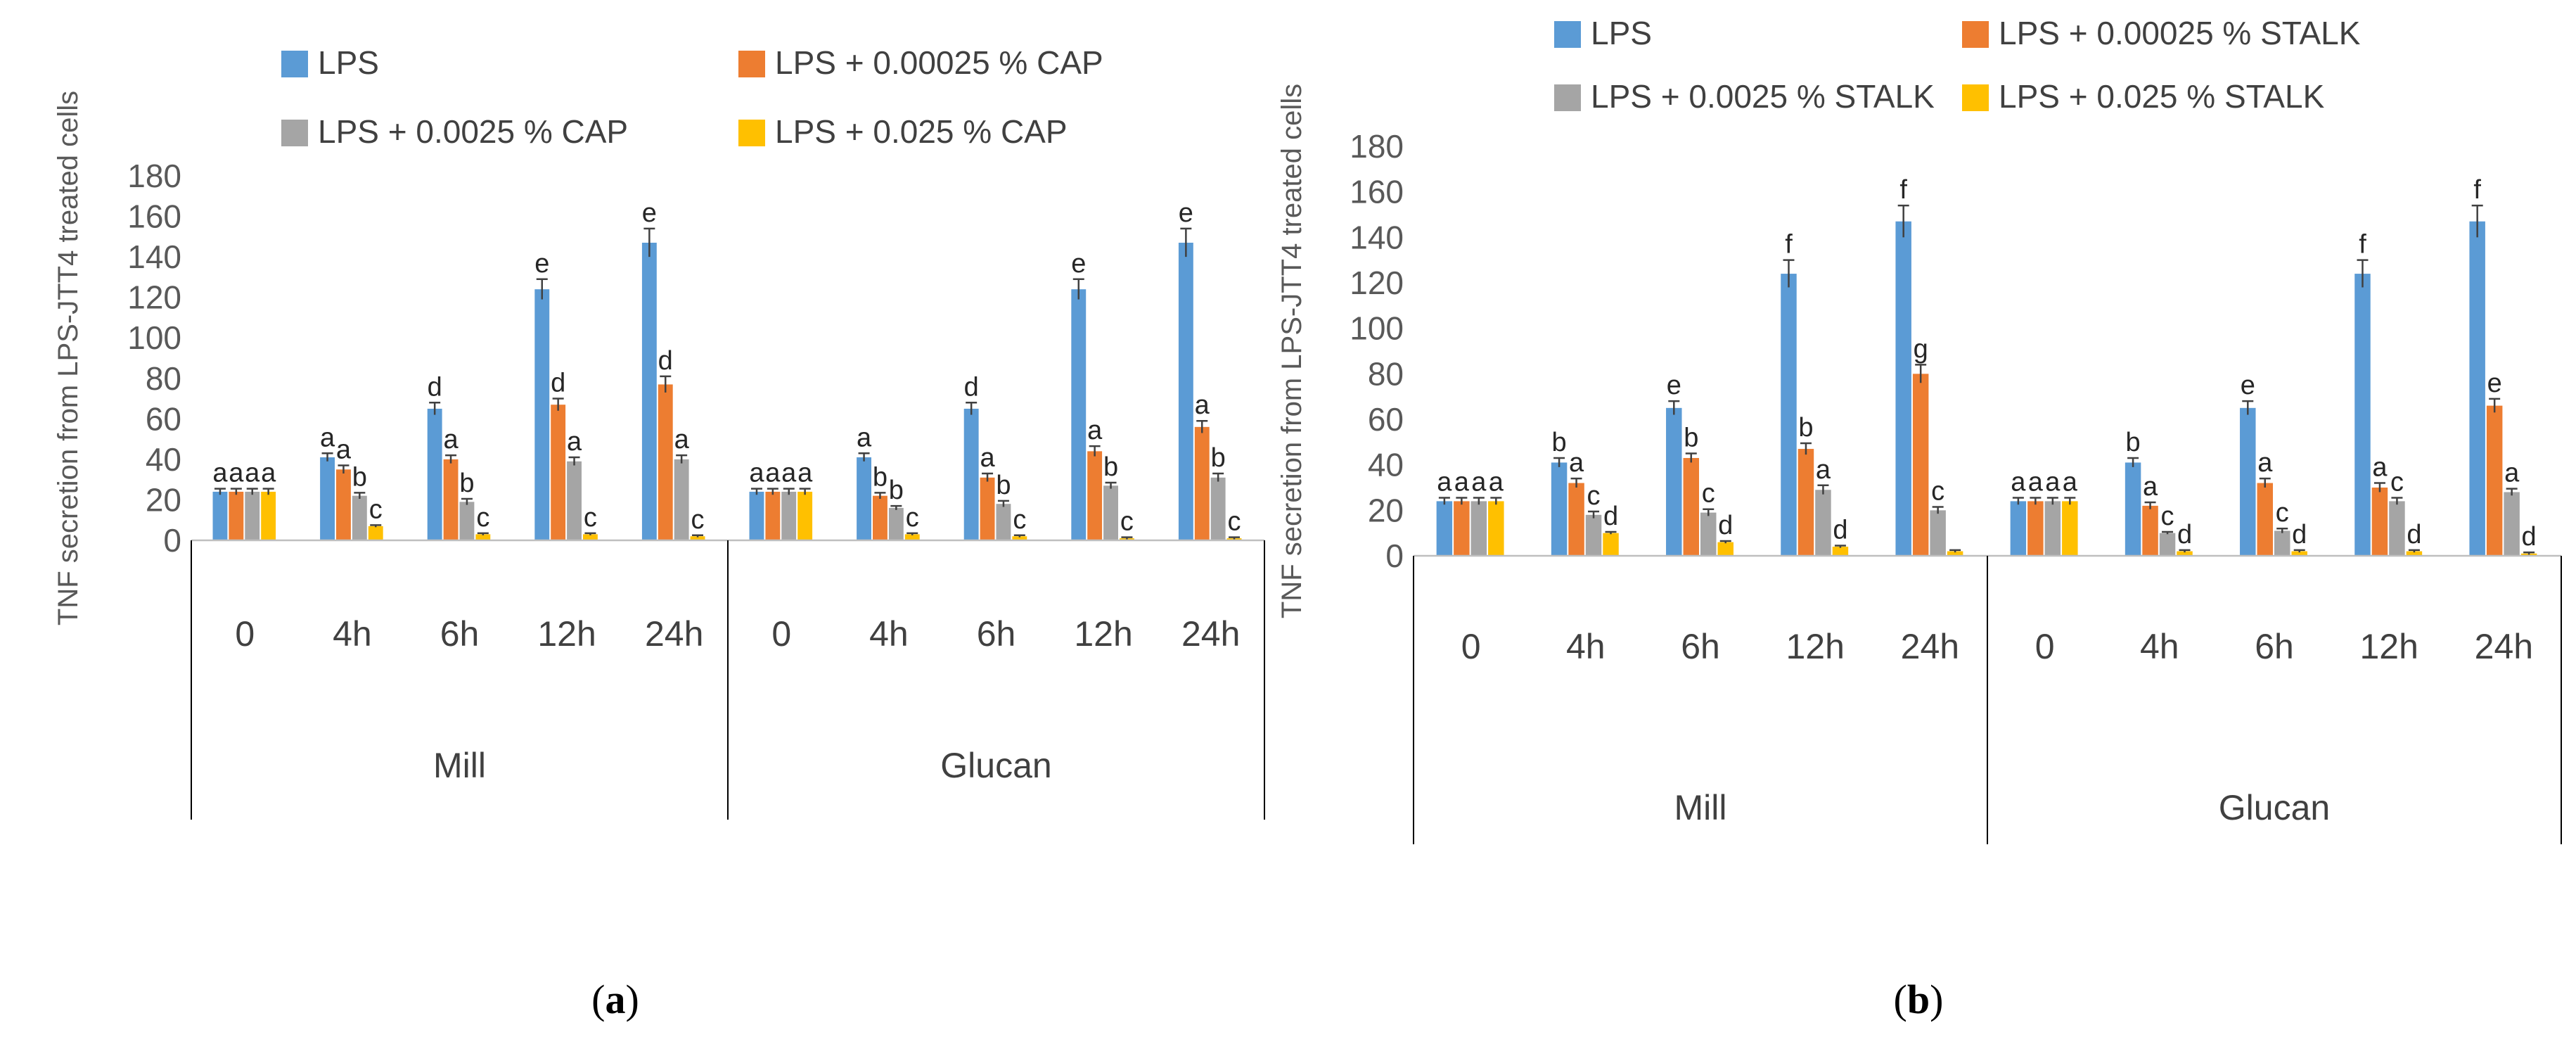 This screenshot has width=2576, height=1049. Describe the element at coordinates (1603, 33) in the screenshot. I see `legend-item: LPS` at that location.